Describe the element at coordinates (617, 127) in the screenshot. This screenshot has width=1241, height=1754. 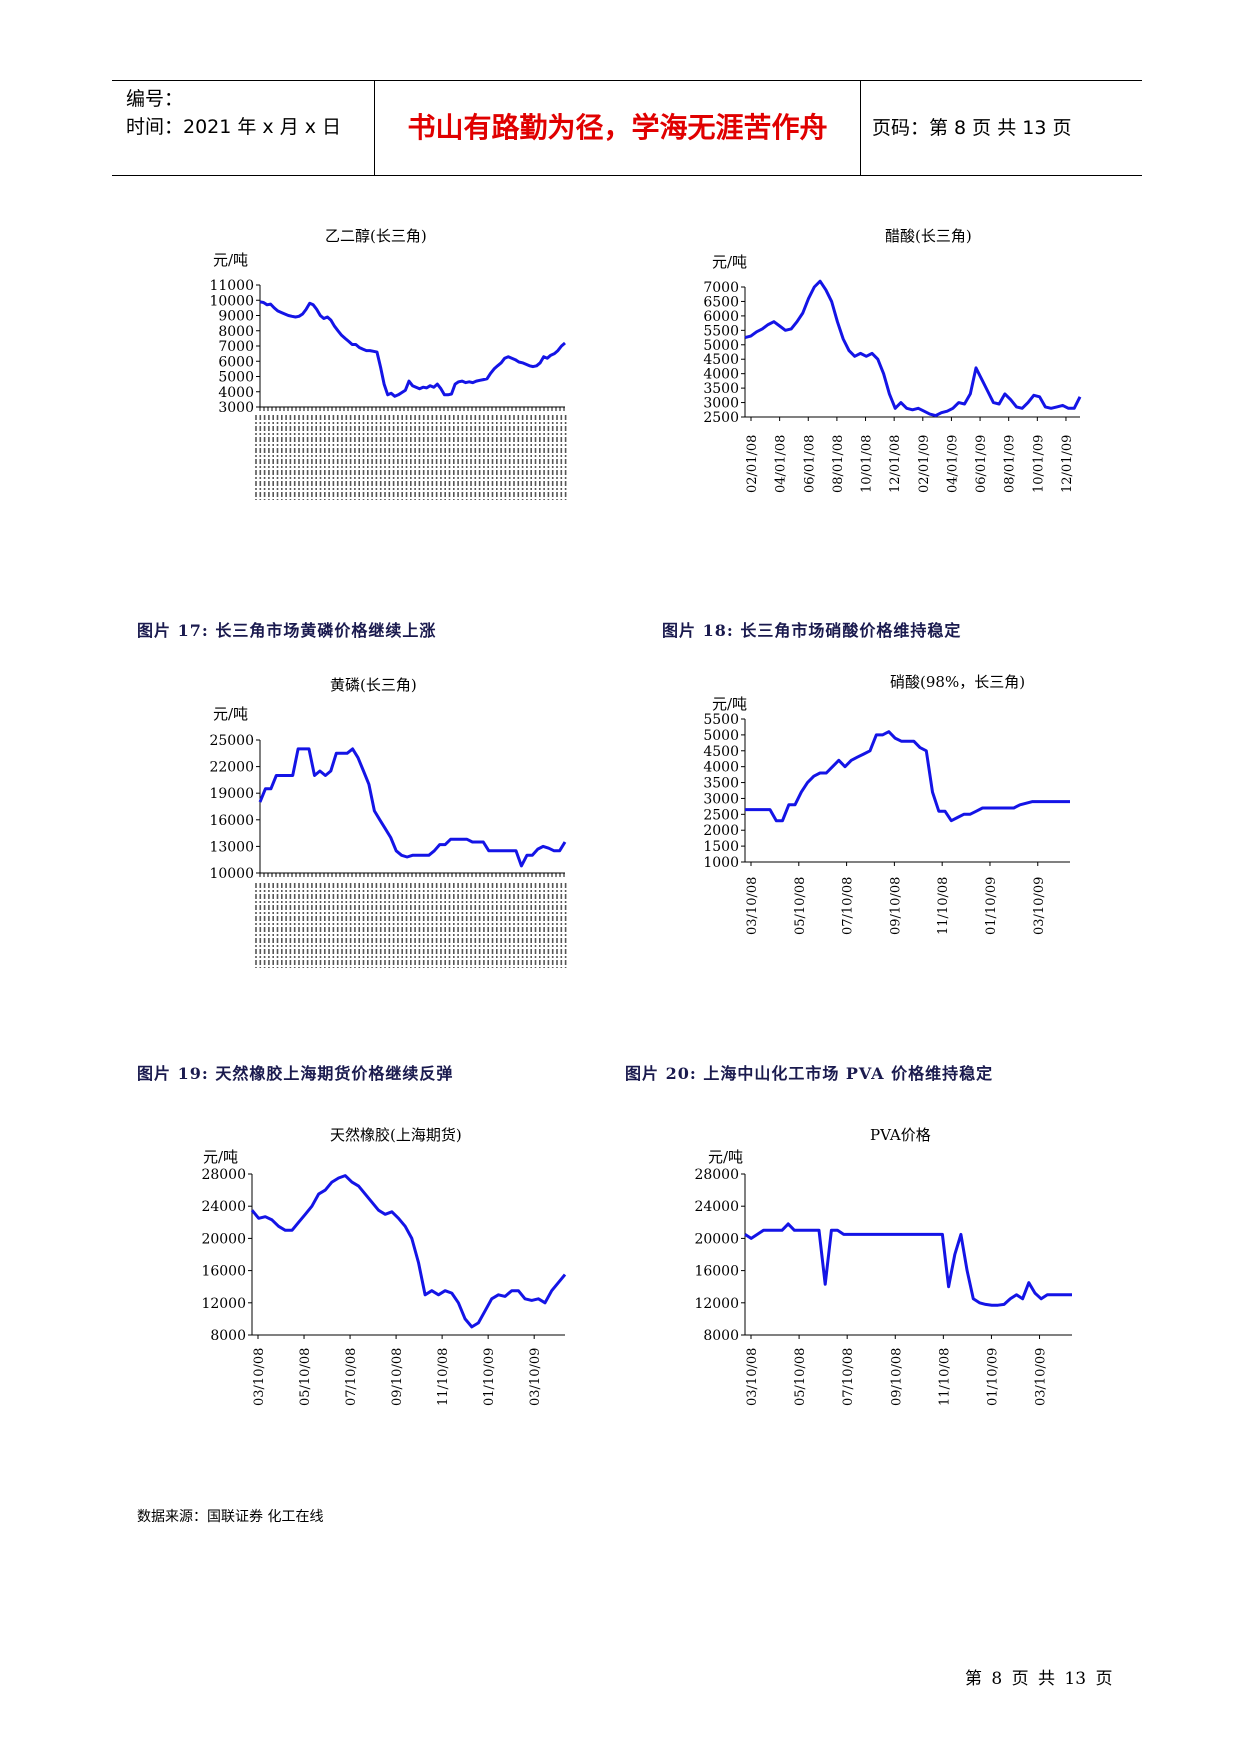
I see `header-motto: 书山有路勤为径，学海无涯苦作舟` at that location.